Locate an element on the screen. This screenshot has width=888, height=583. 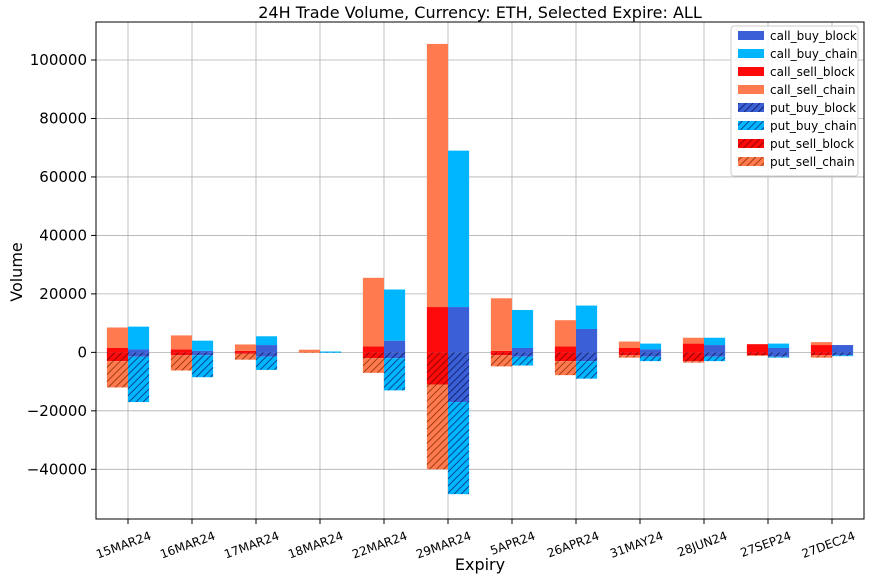
bar-call_sell_block-16MAR24 is located at coordinates (181, 351).